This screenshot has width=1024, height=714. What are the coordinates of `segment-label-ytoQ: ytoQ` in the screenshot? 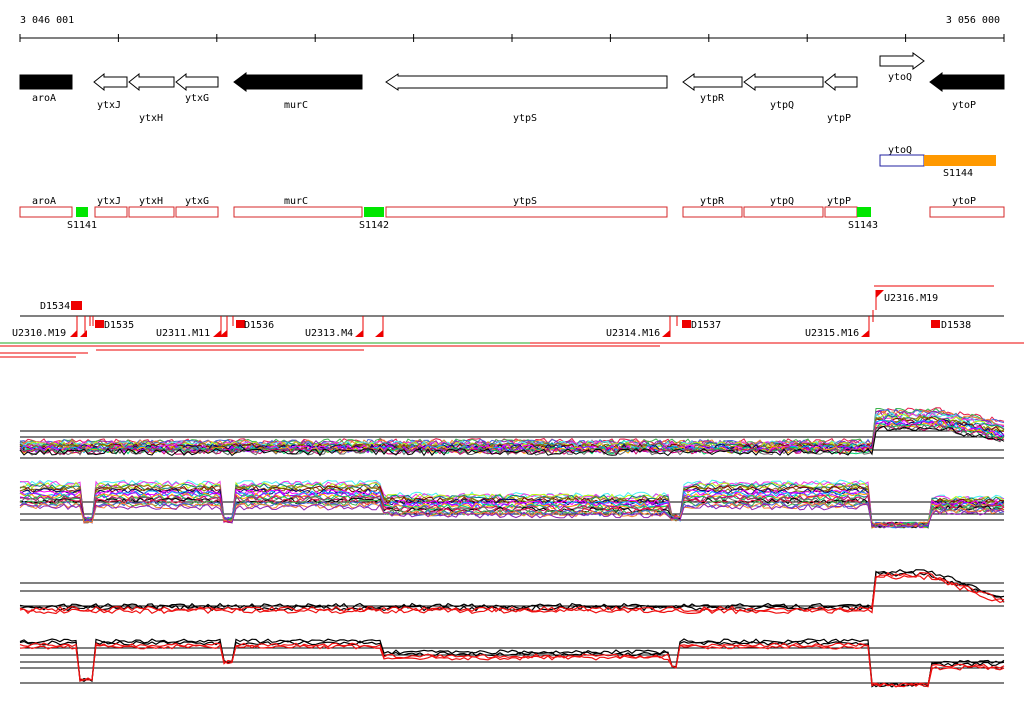 It's located at (900, 150).